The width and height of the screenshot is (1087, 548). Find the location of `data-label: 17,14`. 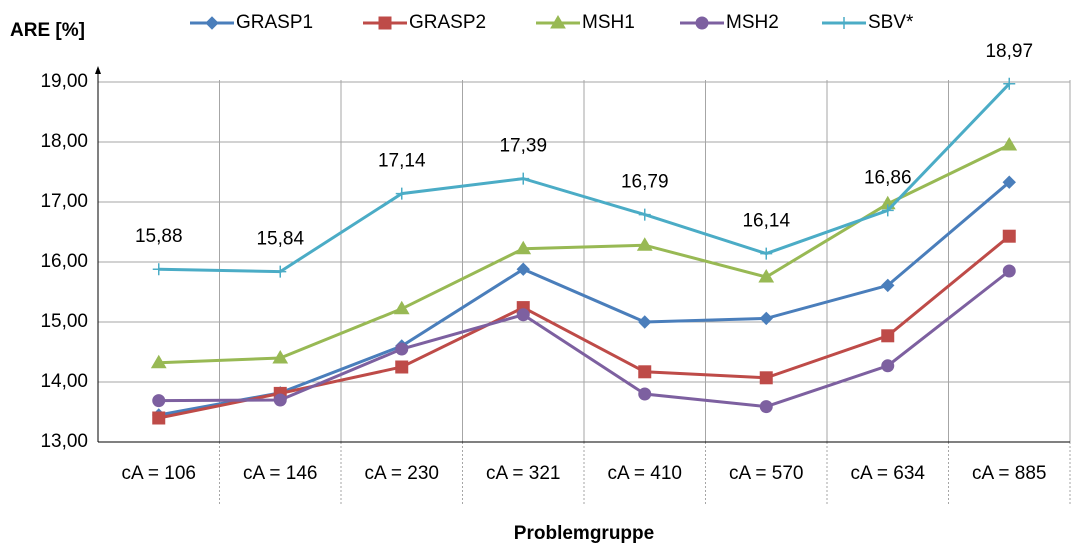

data-label: 17,14 is located at coordinates (402, 161).